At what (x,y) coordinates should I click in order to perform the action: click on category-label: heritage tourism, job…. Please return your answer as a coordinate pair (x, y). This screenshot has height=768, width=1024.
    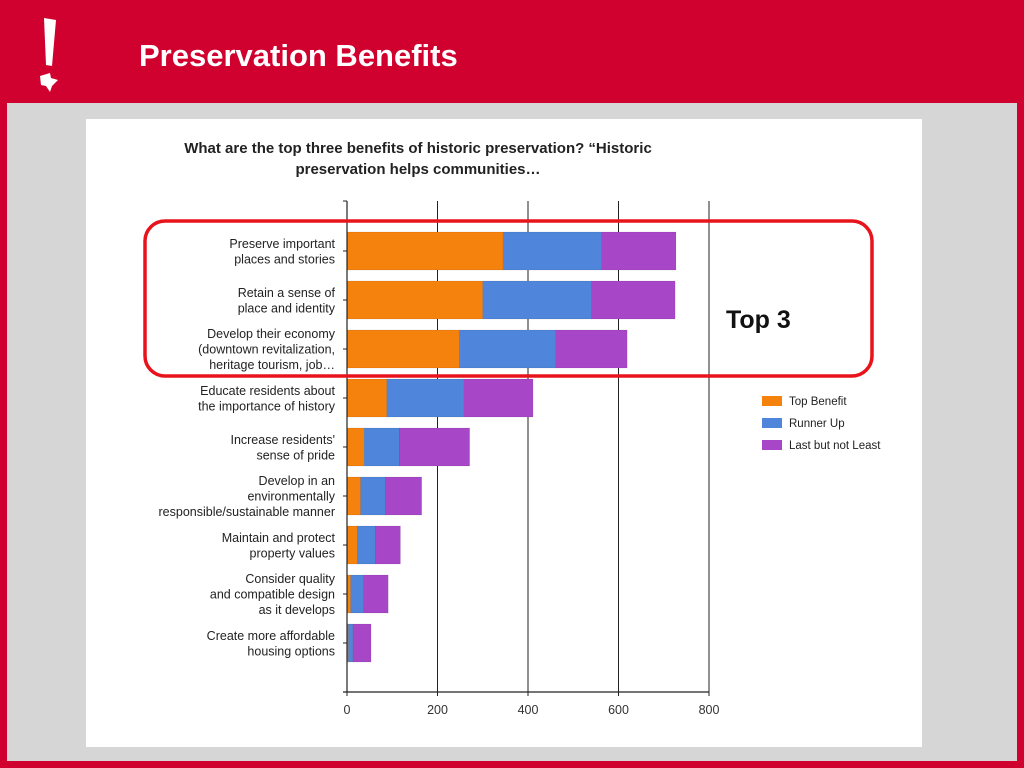
    Looking at the image, I should click on (272, 365).